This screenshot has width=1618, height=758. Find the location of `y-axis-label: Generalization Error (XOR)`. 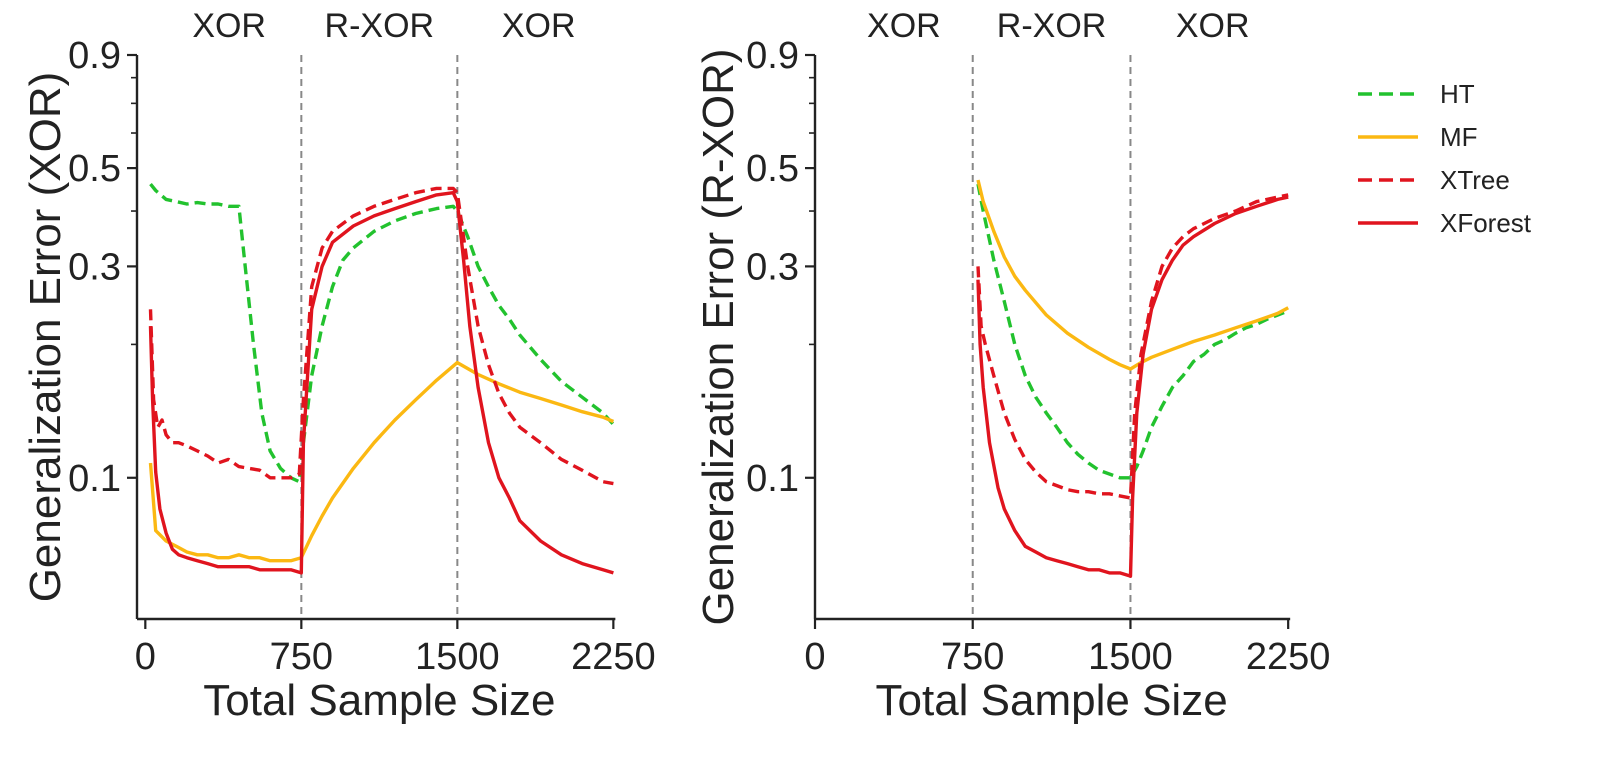

y-axis-label: Generalization Error (XOR) is located at coordinates (45, 337).